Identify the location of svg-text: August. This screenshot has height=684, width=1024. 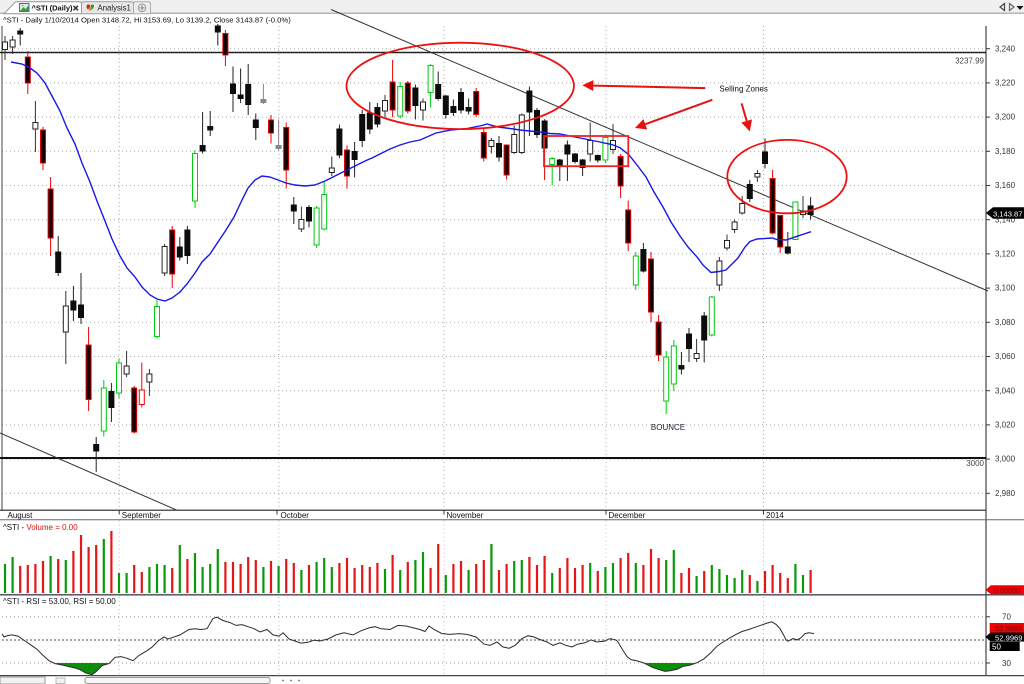
(21, 515).